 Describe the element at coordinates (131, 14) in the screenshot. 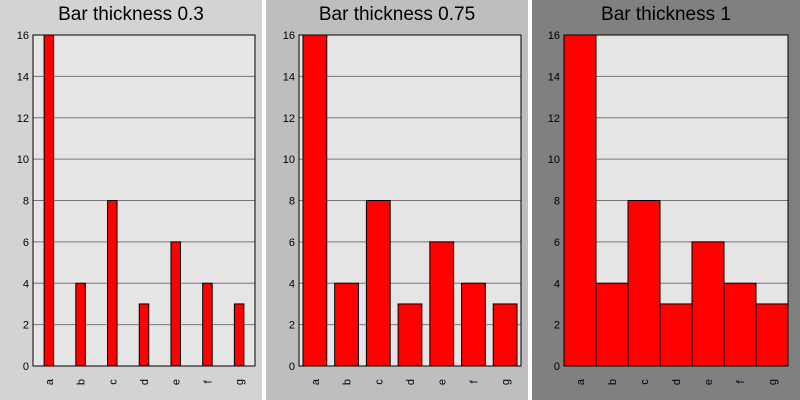

I see `chart-title: Bar thickness 0.3` at that location.